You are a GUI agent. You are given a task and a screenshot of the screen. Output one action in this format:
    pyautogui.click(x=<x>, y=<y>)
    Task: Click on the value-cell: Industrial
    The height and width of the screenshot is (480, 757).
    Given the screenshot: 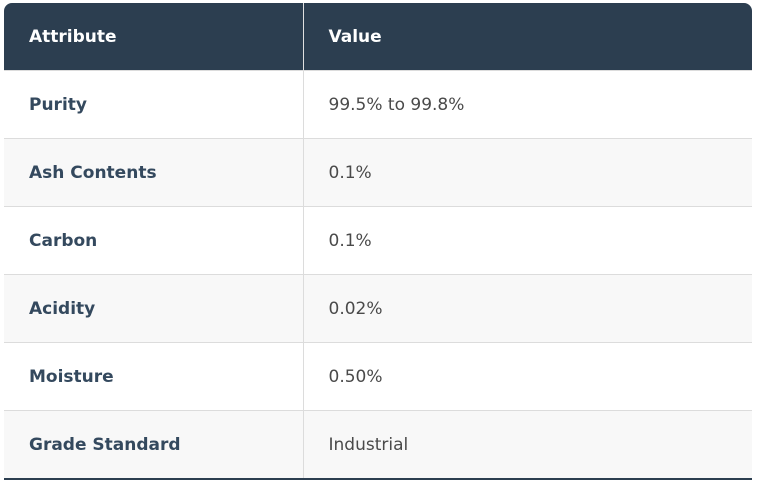 What is the action you would take?
    pyautogui.click(x=527, y=444)
    